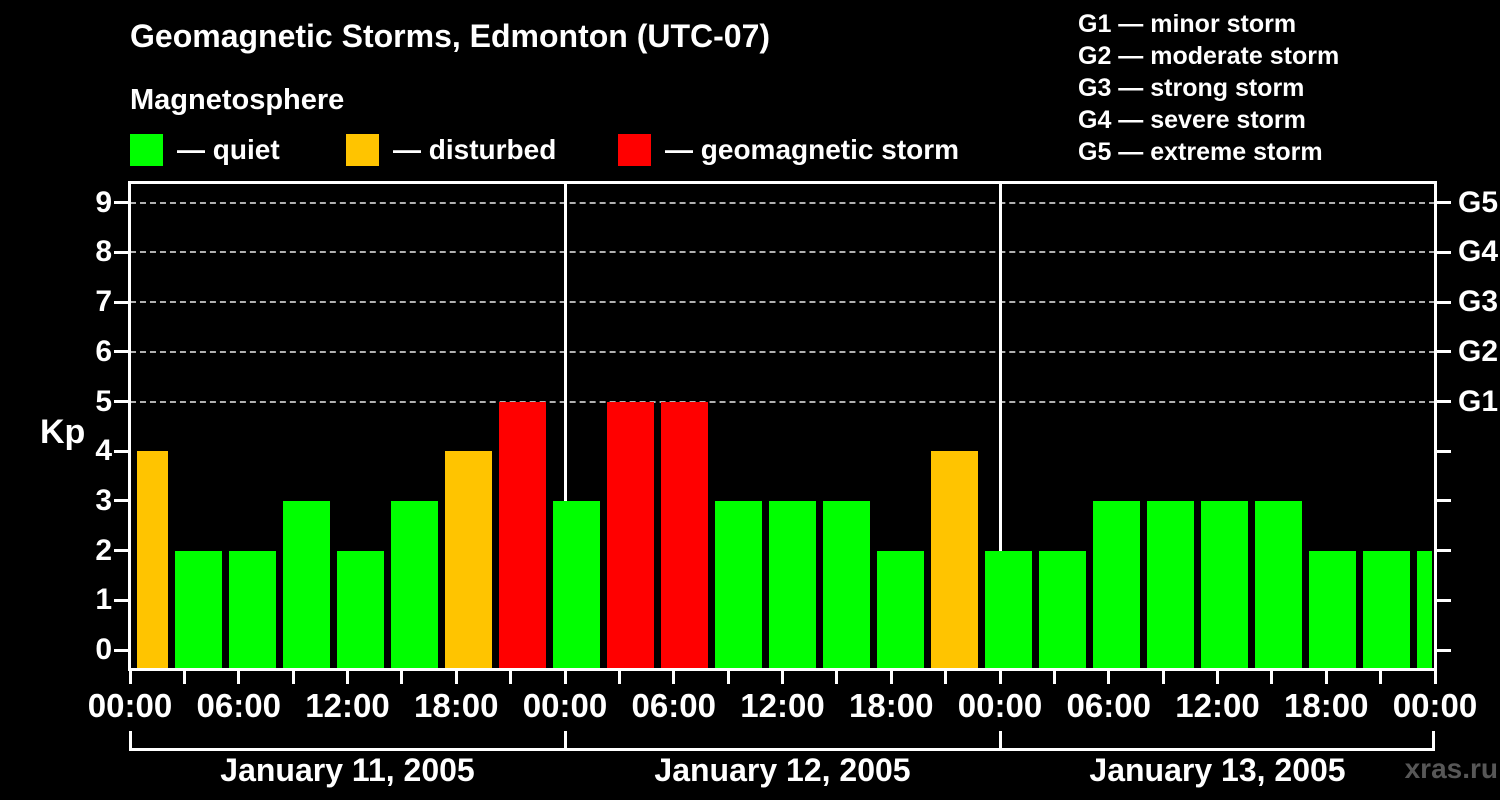 The image size is (1500, 800). What do you see at coordinates (103, 550) in the screenshot?
I see `y-tick-label: 2` at bounding box center [103, 550].